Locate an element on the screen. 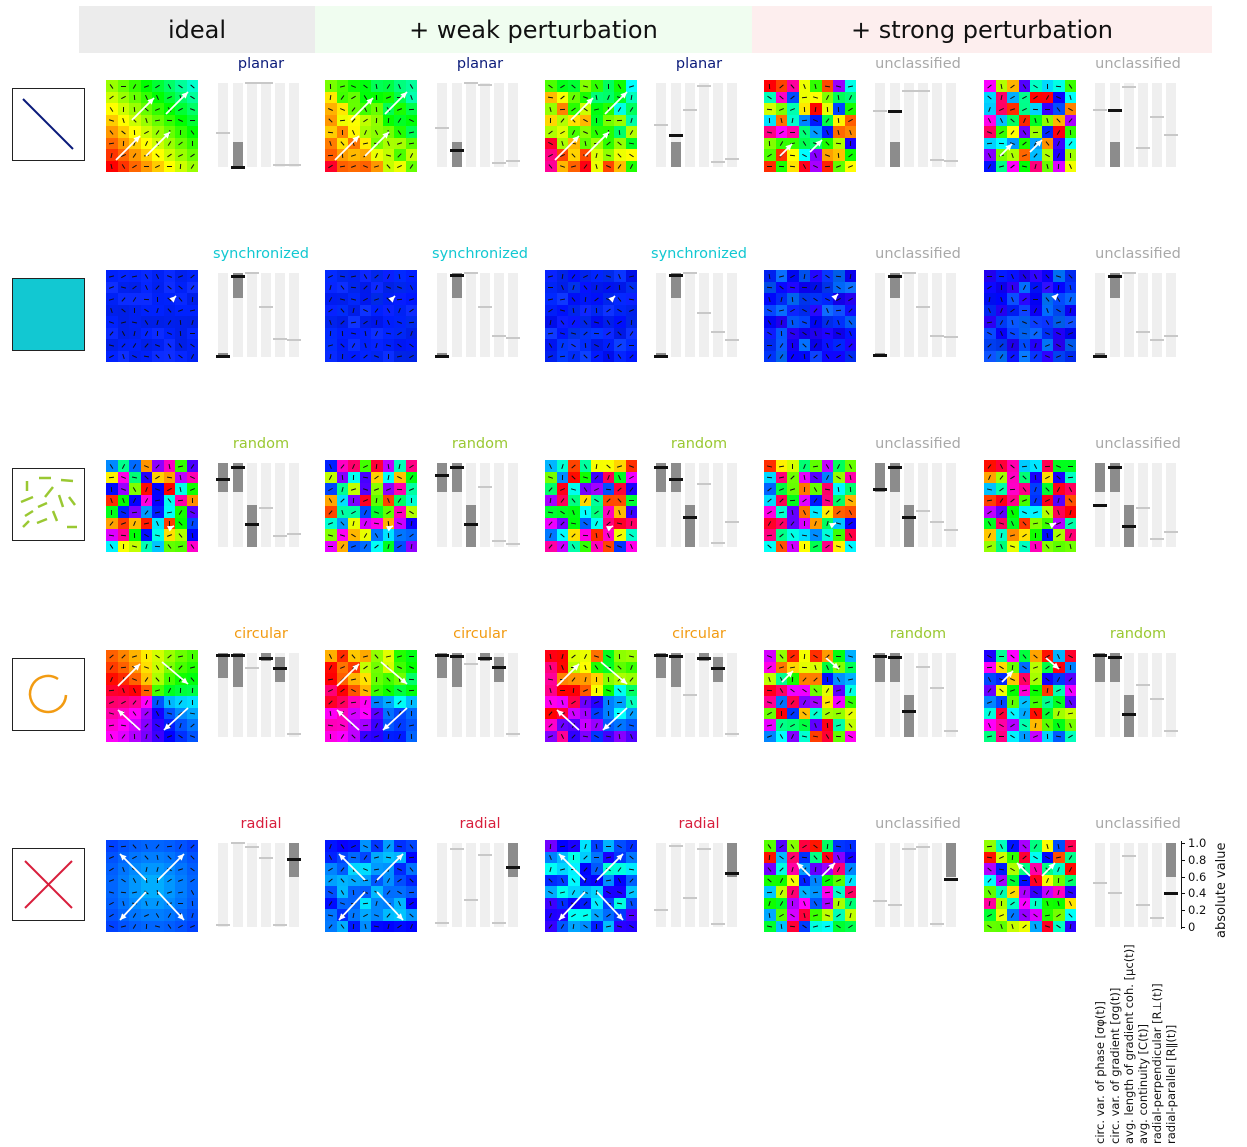  phase-map is located at coordinates (591, 126).